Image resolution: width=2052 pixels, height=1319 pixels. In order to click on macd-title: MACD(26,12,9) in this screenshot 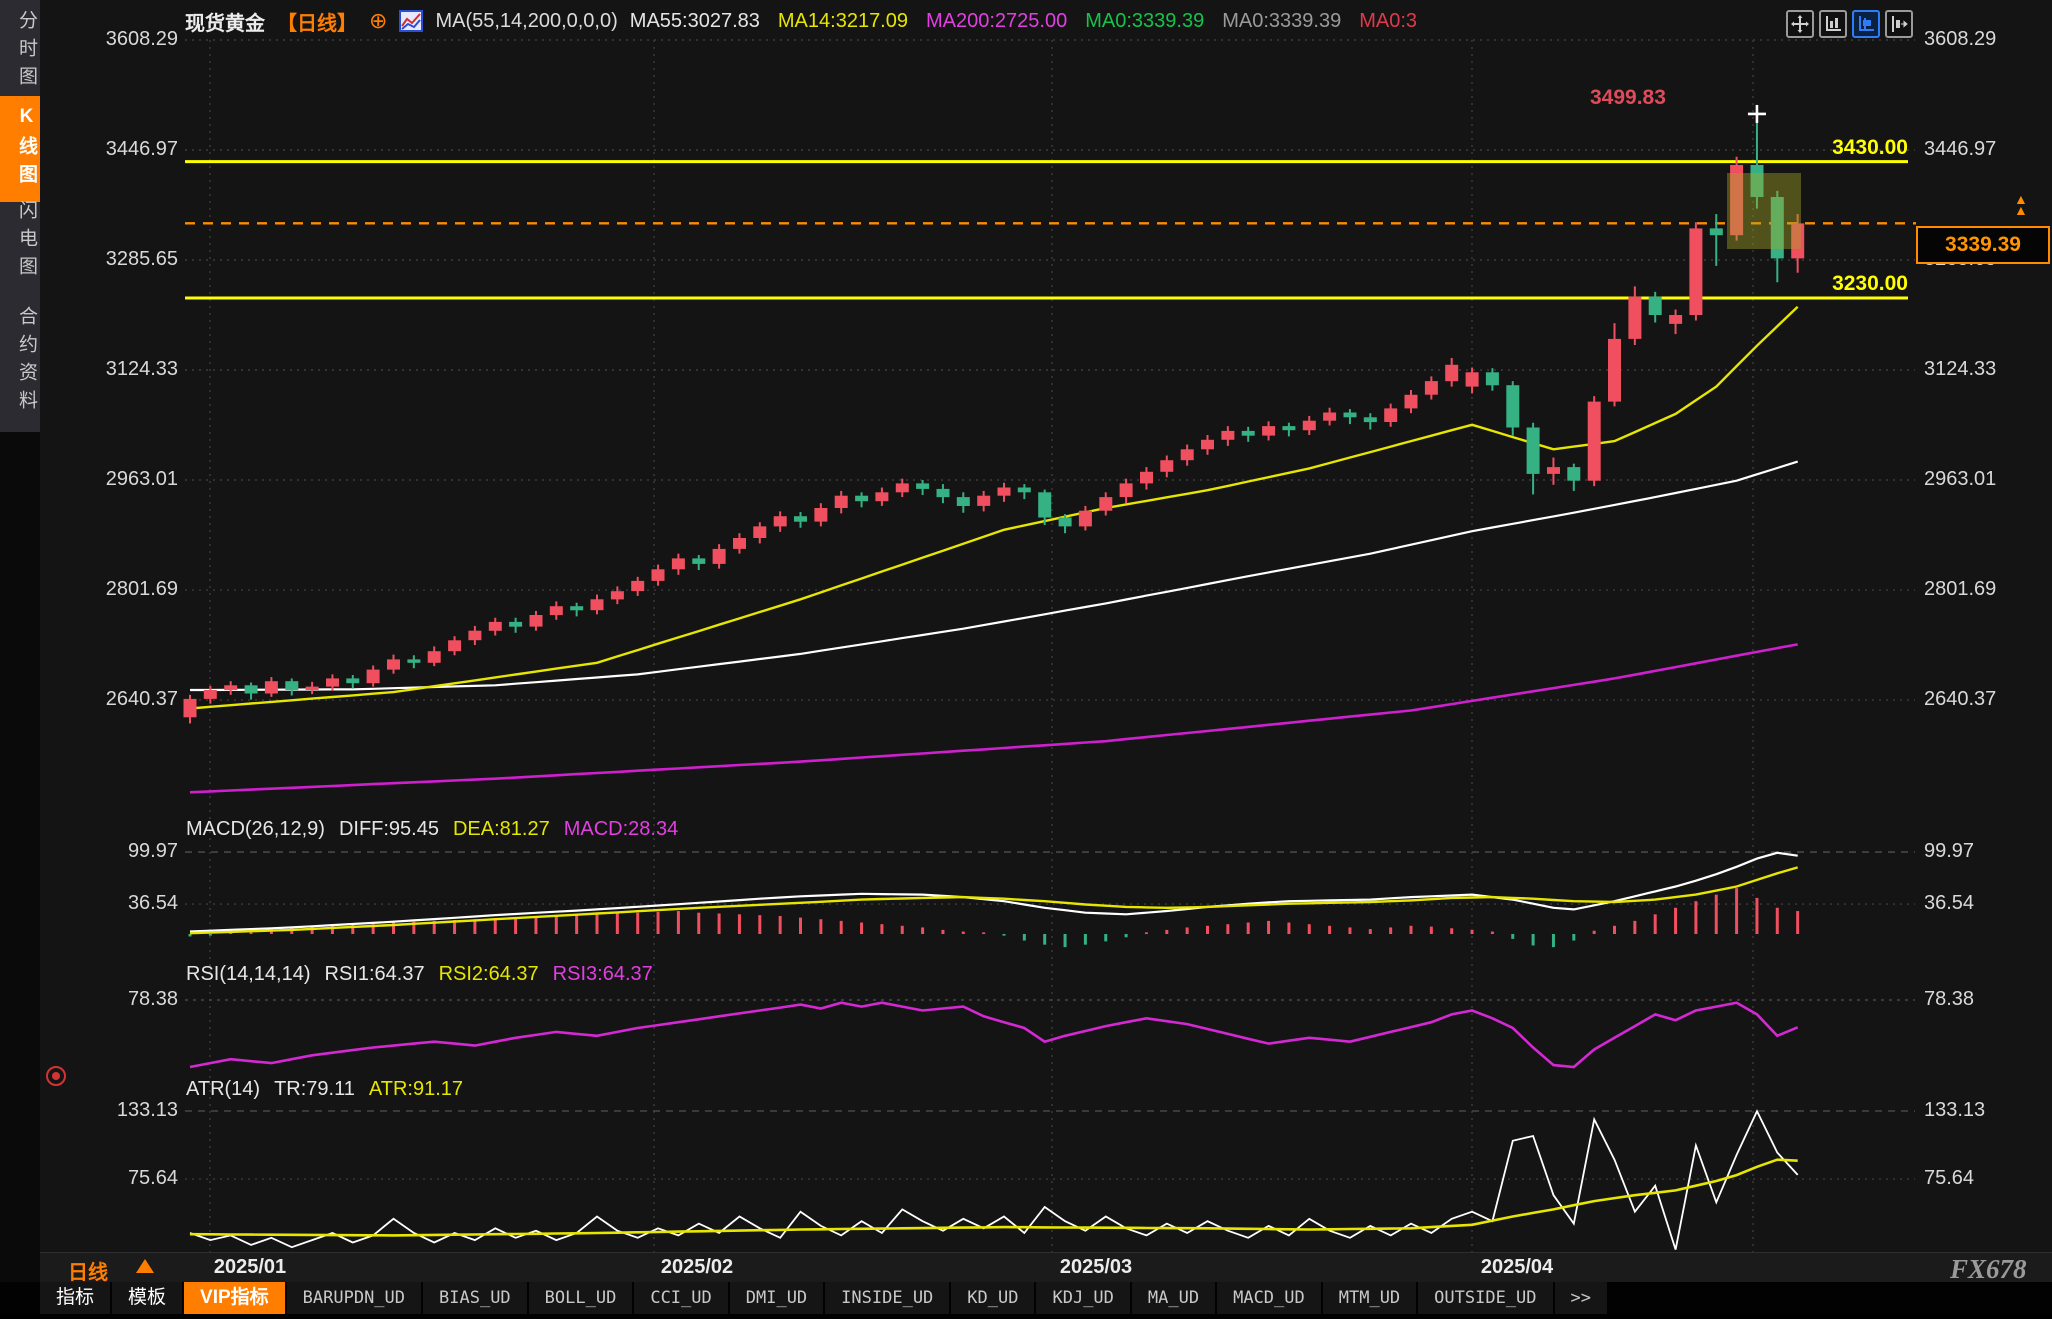, I will do `click(255, 829)`.